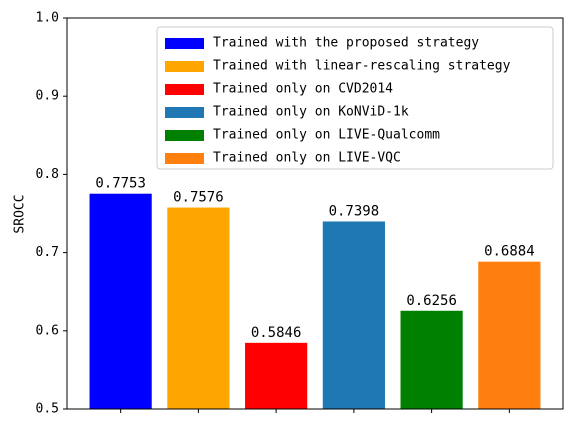 The width and height of the screenshot is (575, 431). I want to click on y-tick-label: 0.6, so click(47, 330).